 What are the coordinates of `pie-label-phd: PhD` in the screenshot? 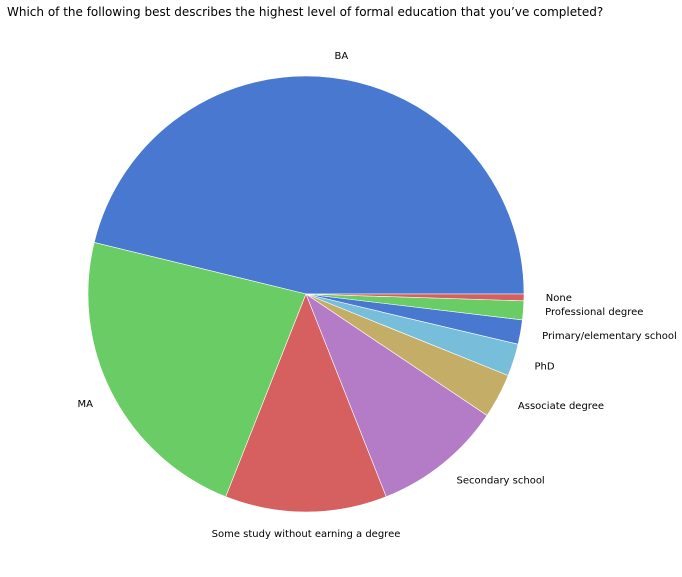 It's located at (545, 367).